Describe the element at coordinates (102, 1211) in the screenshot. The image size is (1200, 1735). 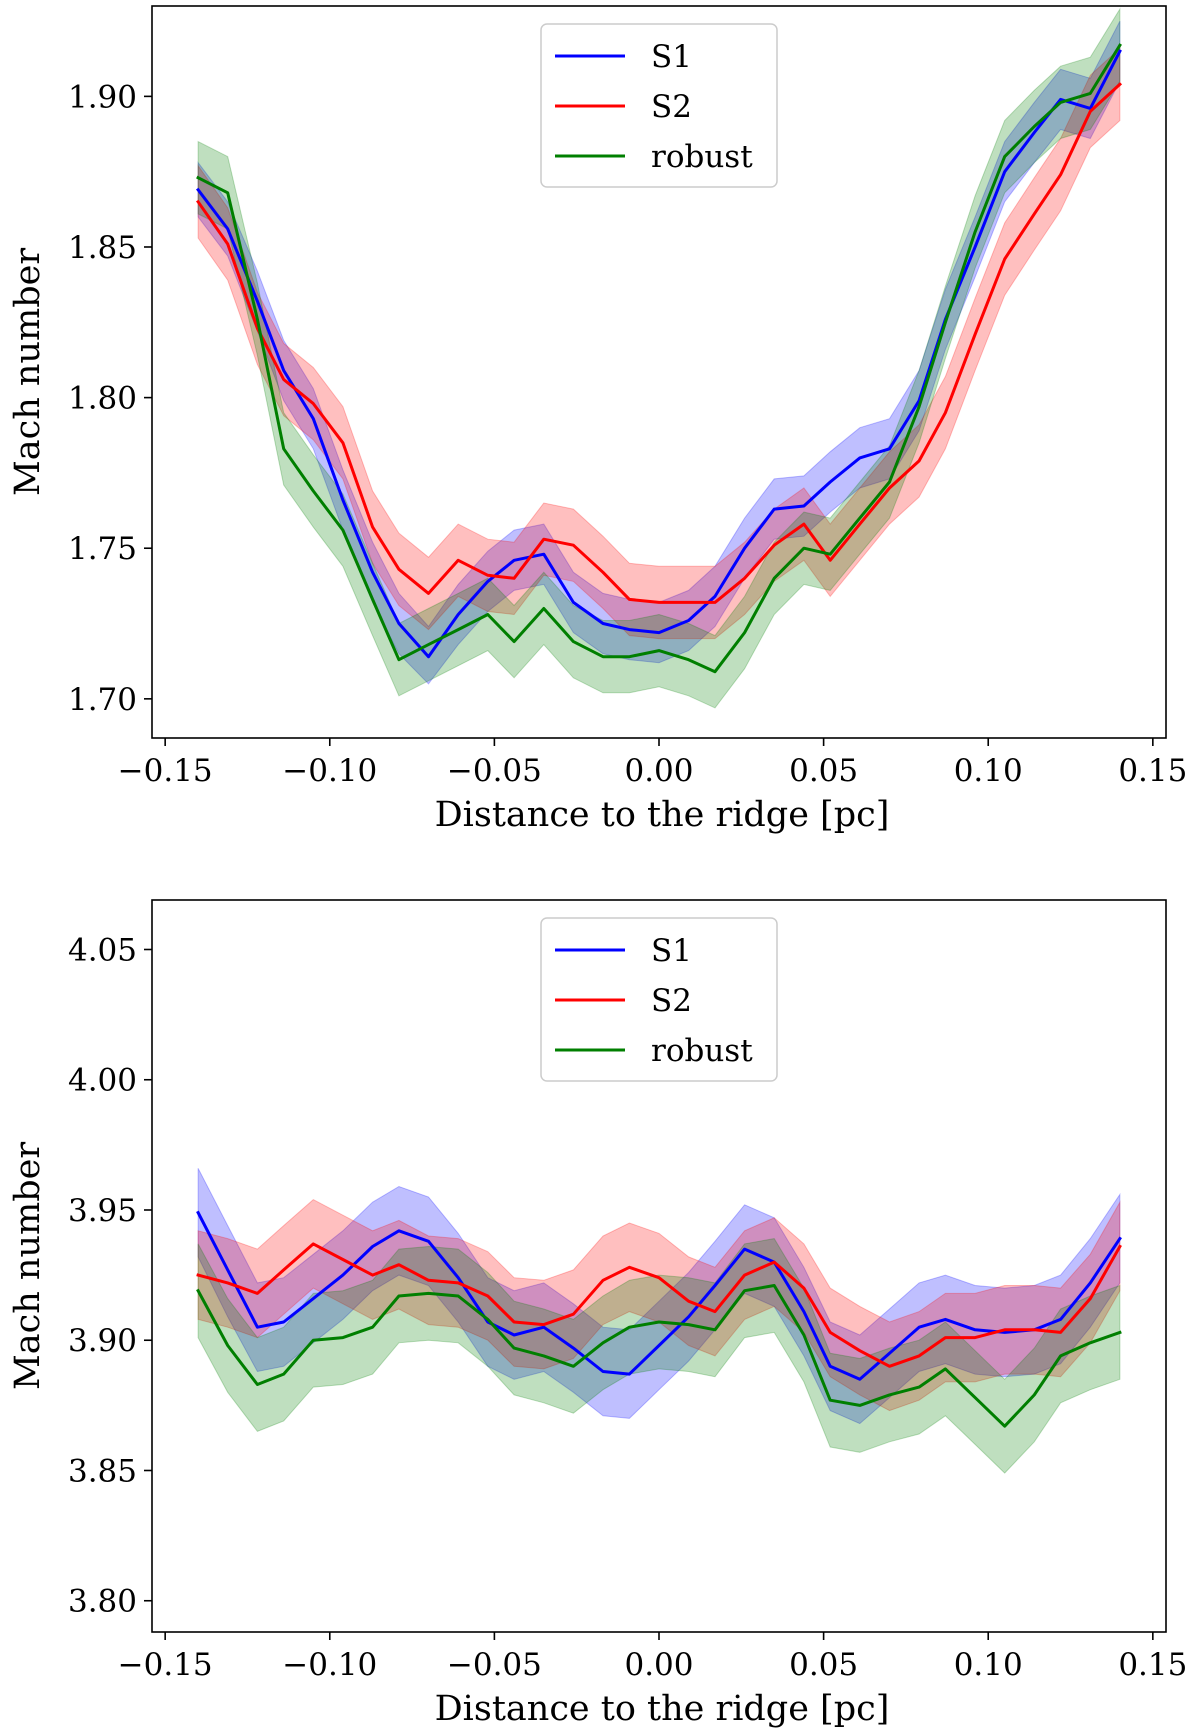
I see `y-tick-label: 3.95` at that location.